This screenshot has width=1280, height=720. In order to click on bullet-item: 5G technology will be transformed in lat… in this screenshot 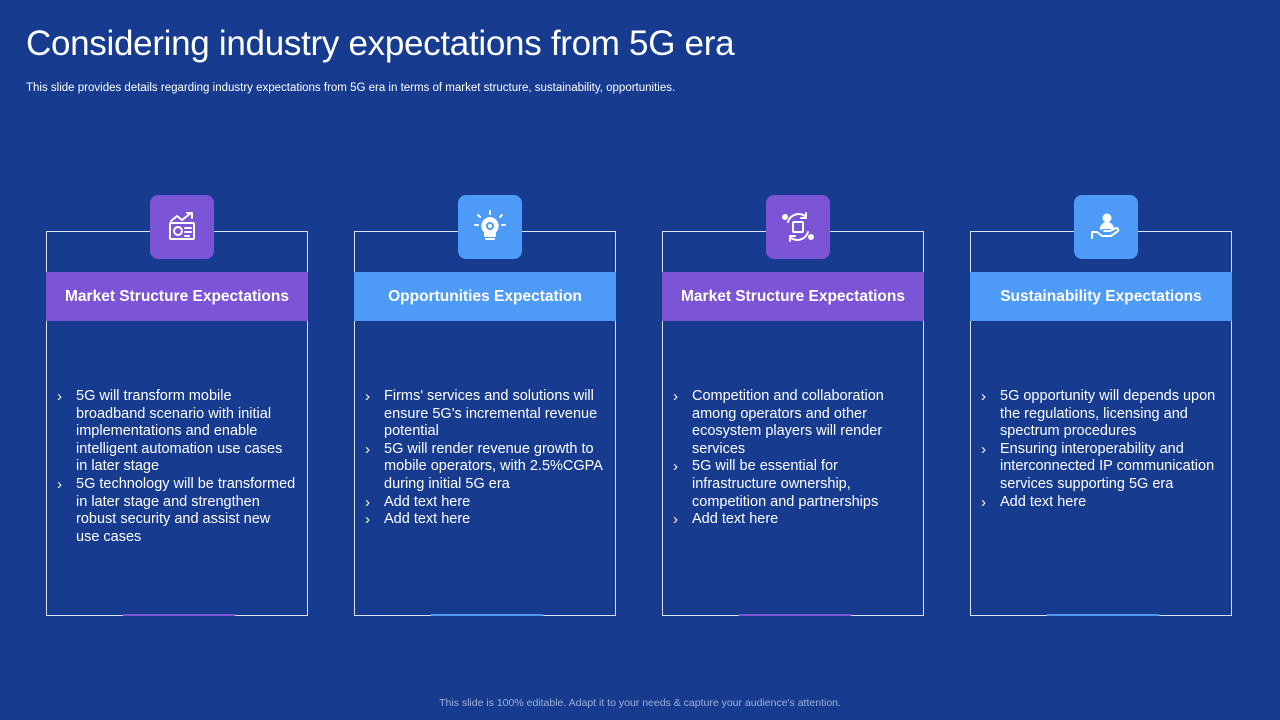, I will do `click(177, 511)`.